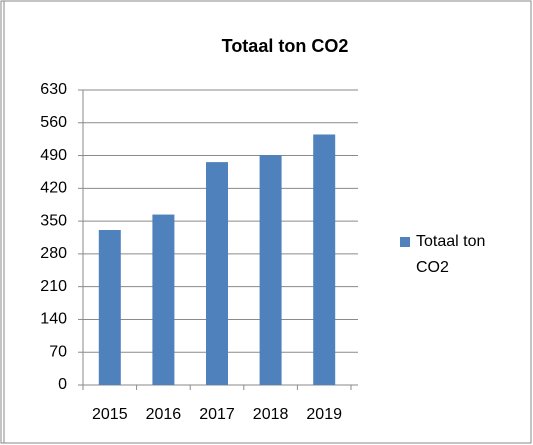  What do you see at coordinates (53, 188) in the screenshot?
I see `y-tick-label: 420` at bounding box center [53, 188].